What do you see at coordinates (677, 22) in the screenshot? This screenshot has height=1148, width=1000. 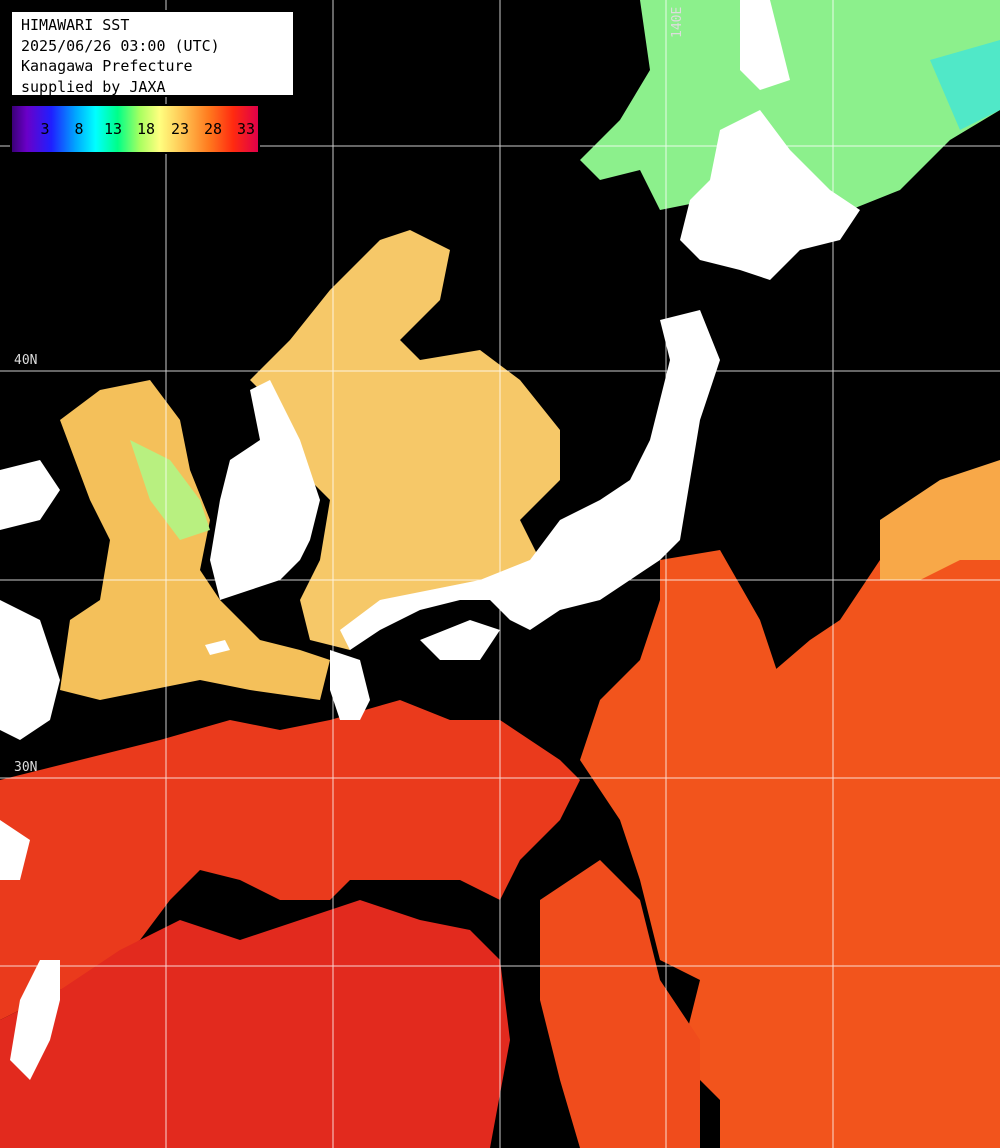 I see `lon-label-140e: 140E` at bounding box center [677, 22].